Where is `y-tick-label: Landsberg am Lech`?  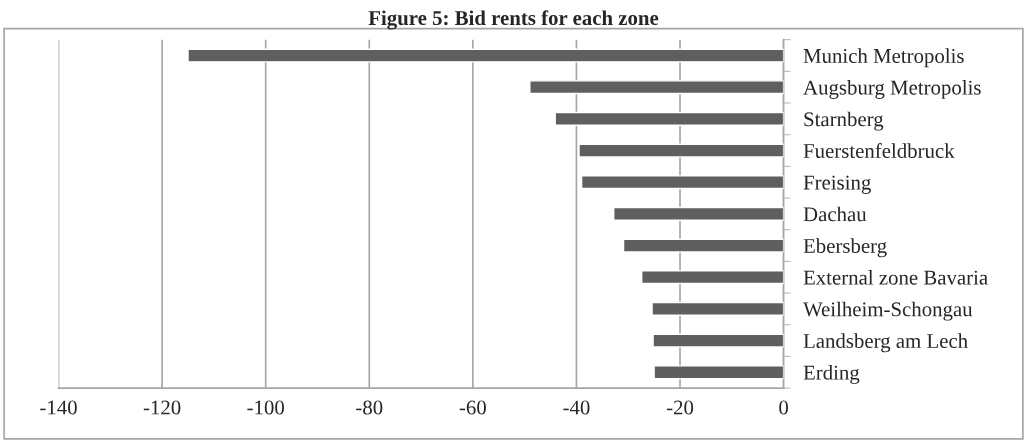 y-tick-label: Landsberg am Lech is located at coordinates (885, 343).